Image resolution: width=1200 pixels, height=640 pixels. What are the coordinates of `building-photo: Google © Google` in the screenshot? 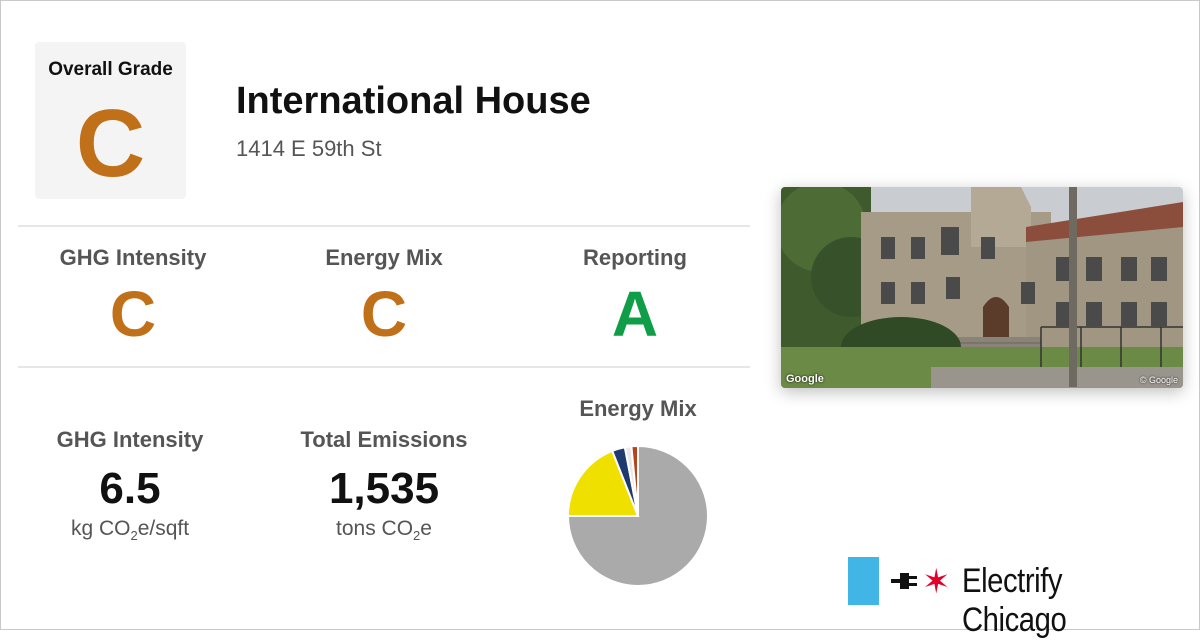 It's located at (982, 287).